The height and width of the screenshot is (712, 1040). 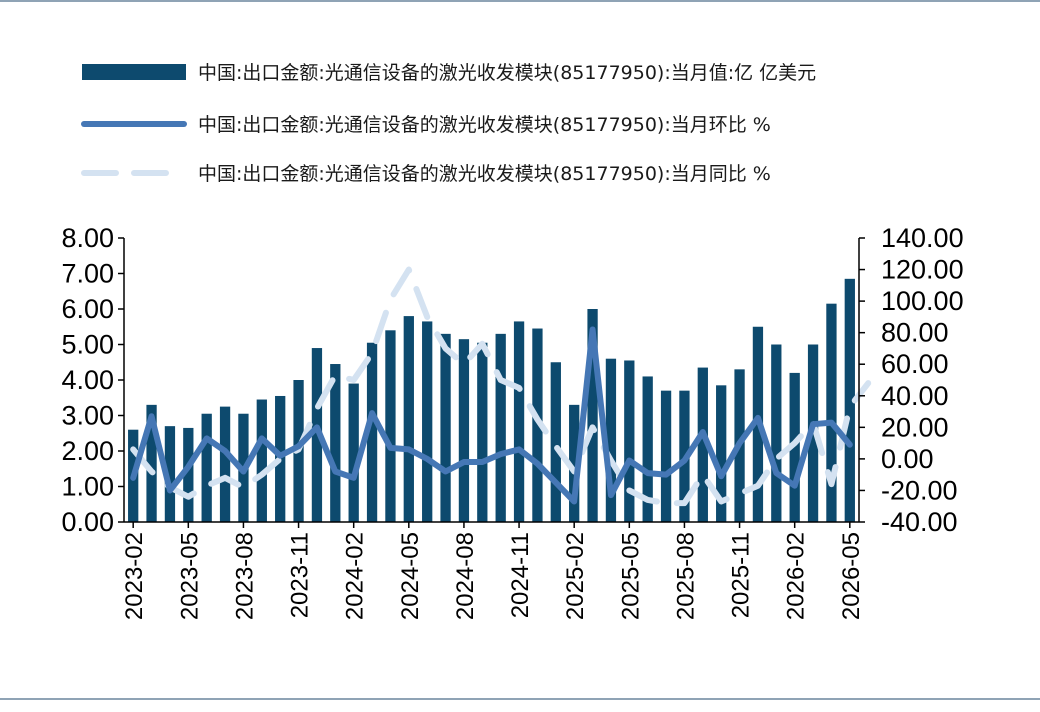 I want to click on legend-bar-swatch, so click(x=134, y=72).